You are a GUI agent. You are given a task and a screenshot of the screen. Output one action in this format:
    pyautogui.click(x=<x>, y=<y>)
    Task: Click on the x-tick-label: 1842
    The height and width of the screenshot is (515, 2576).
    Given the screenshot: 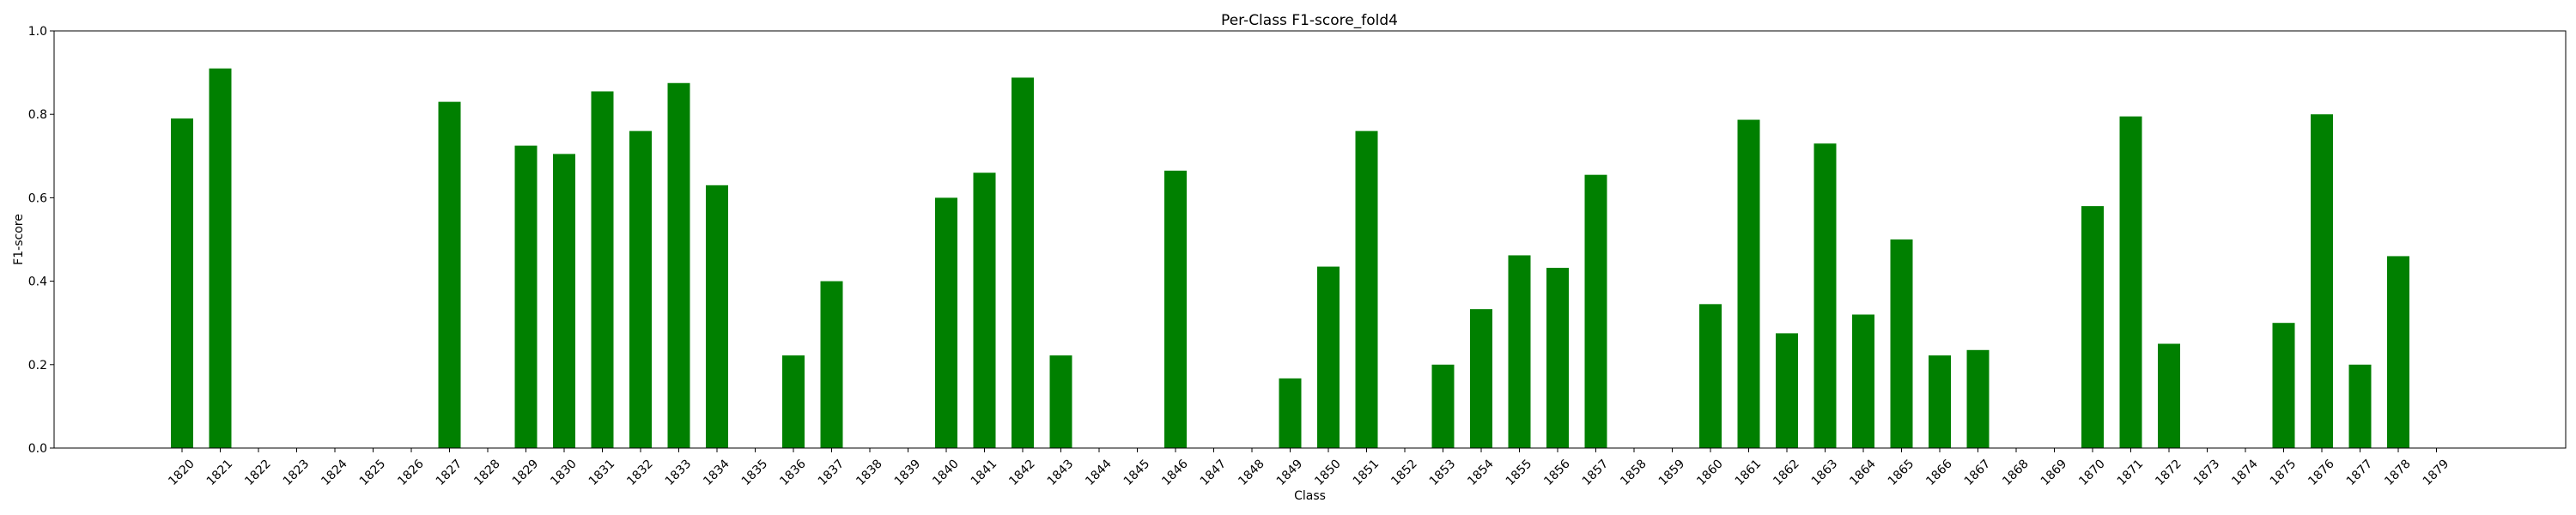 What is the action you would take?
    pyautogui.click(x=1022, y=472)
    